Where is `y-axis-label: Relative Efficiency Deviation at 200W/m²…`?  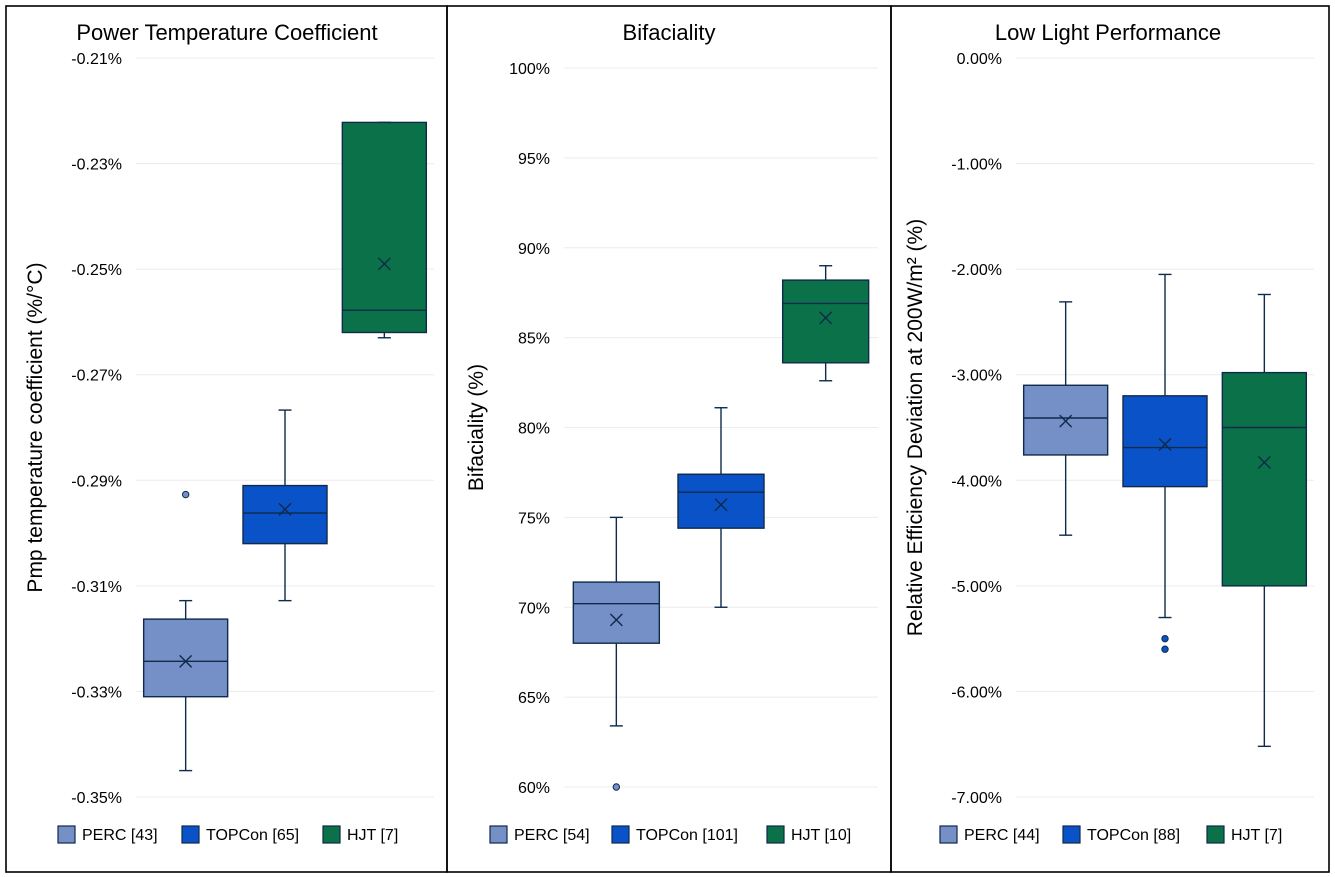
y-axis-label: Relative Efficiency Deviation at 200W/m²… is located at coordinates (915, 427).